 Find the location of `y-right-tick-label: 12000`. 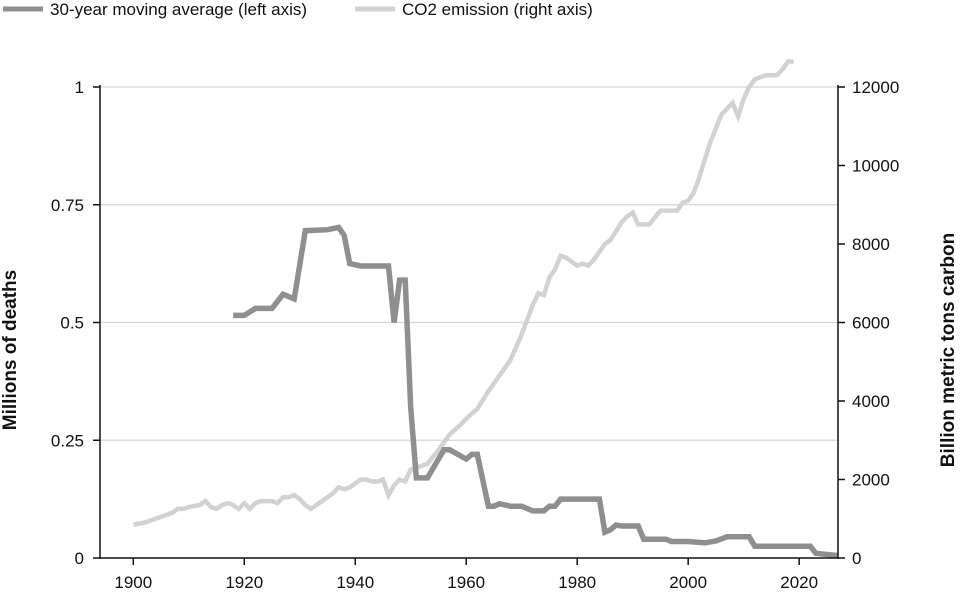

y-right-tick-label: 12000 is located at coordinates (875, 87).